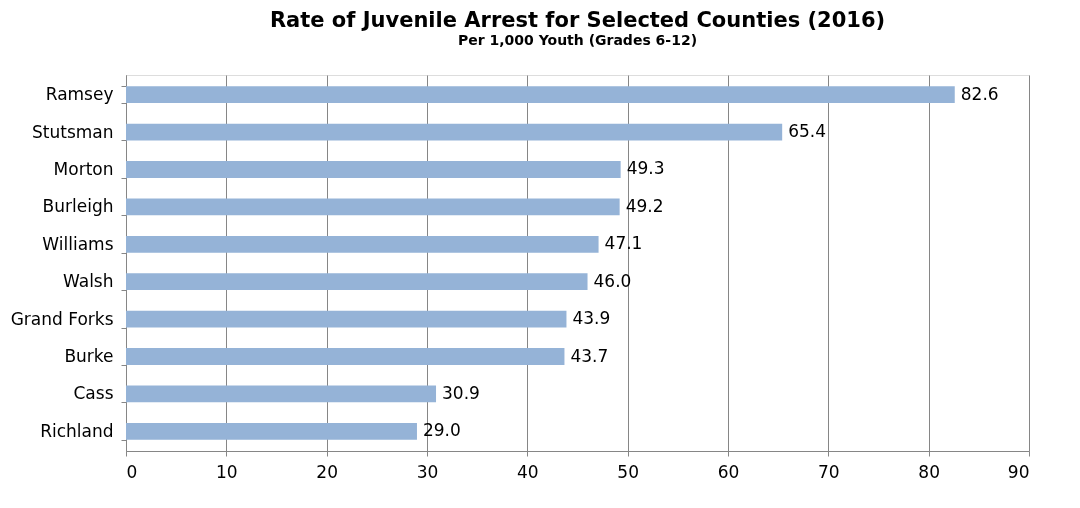  I want to click on data-label: 43.7, so click(589, 355).